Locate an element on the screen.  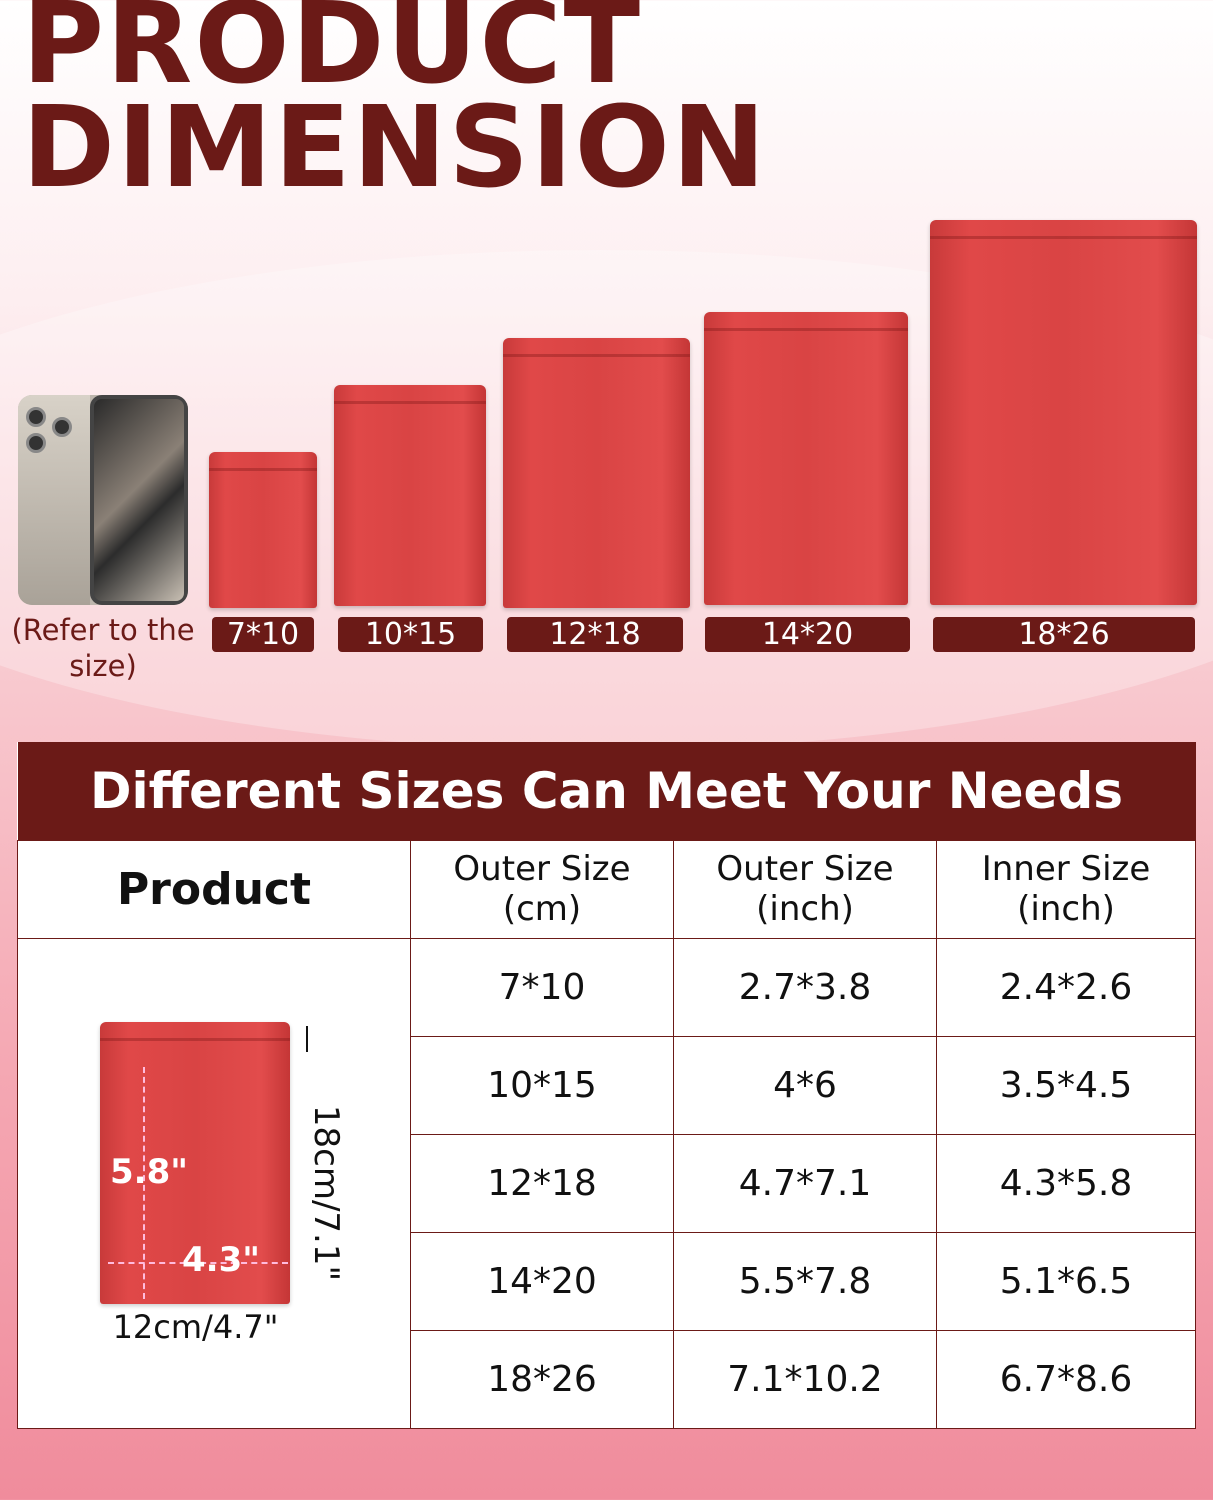
cell: 4.3*5.8 is located at coordinates (1066, 1183).